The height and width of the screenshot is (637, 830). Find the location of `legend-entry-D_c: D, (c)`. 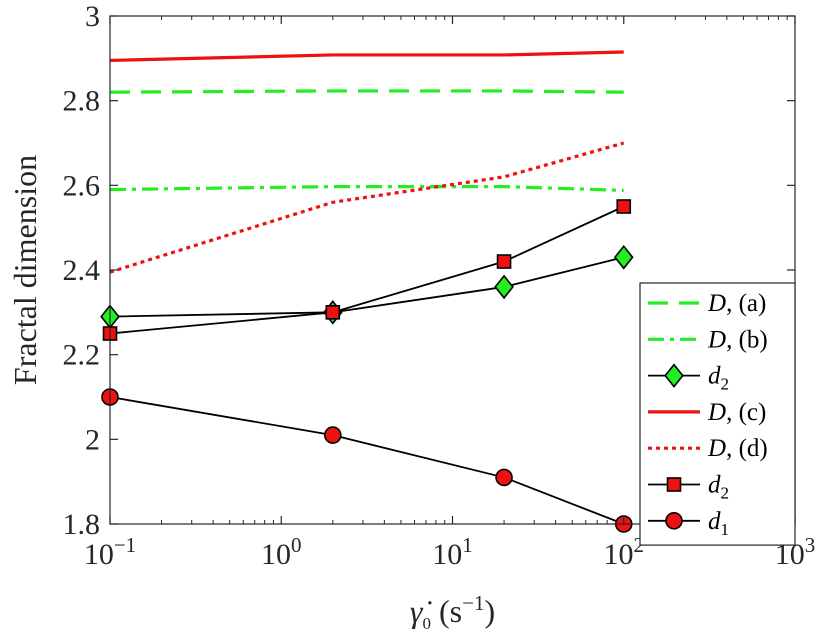

legend-entry-D_c: D, (c) is located at coordinates (707, 412).